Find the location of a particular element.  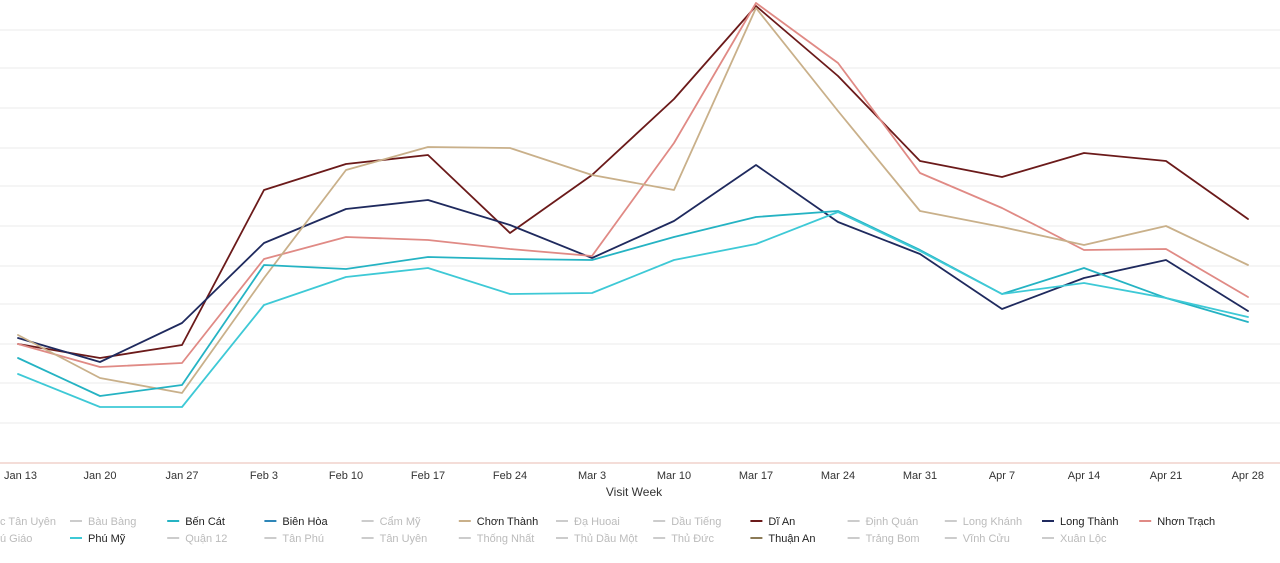

x-tick-label: Feb 24 is located at coordinates (510, 476).